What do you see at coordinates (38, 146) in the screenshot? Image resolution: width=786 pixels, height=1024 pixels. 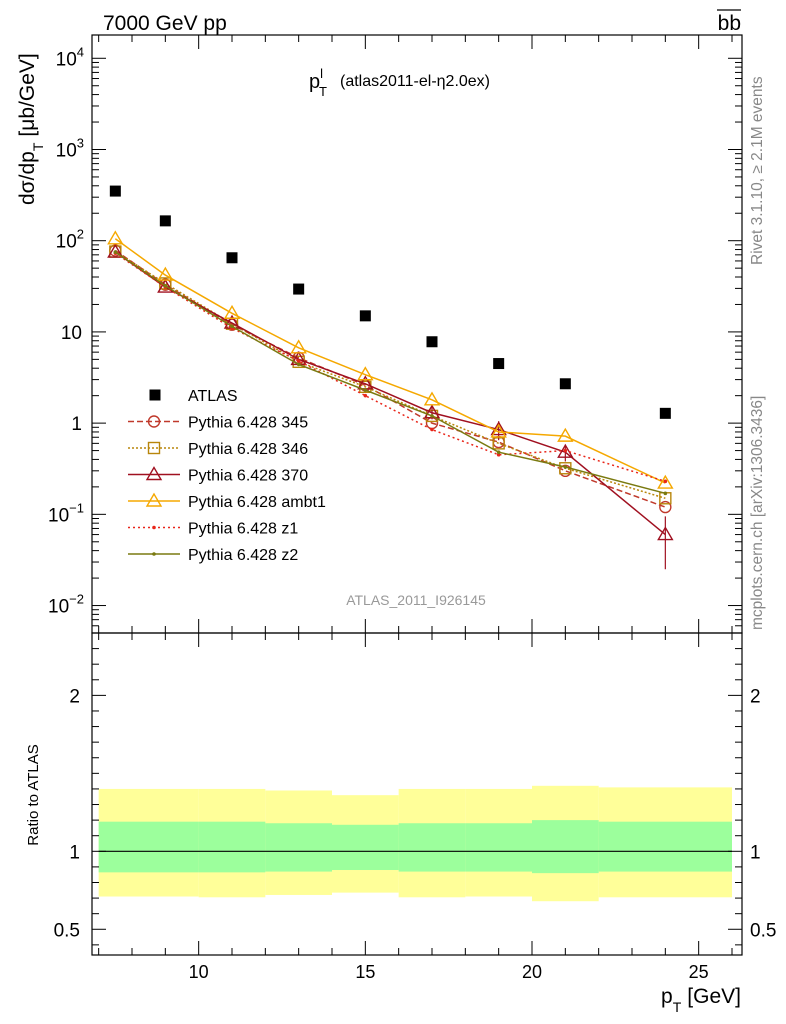 I see `y-axis-label-sub: T` at bounding box center [38, 146].